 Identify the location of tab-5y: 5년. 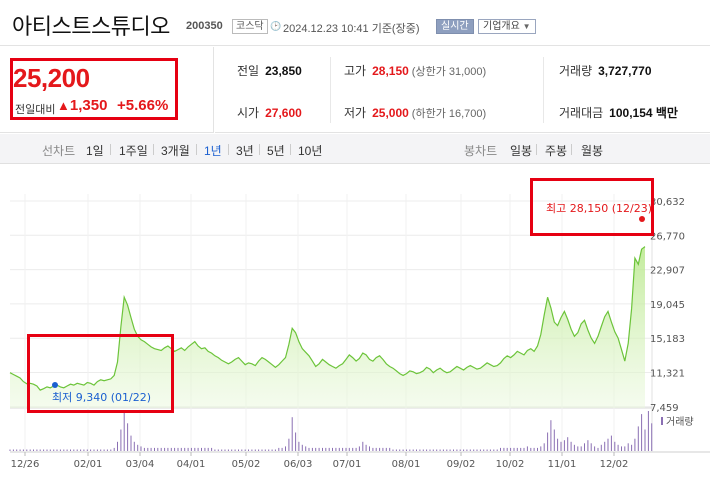
(276, 151).